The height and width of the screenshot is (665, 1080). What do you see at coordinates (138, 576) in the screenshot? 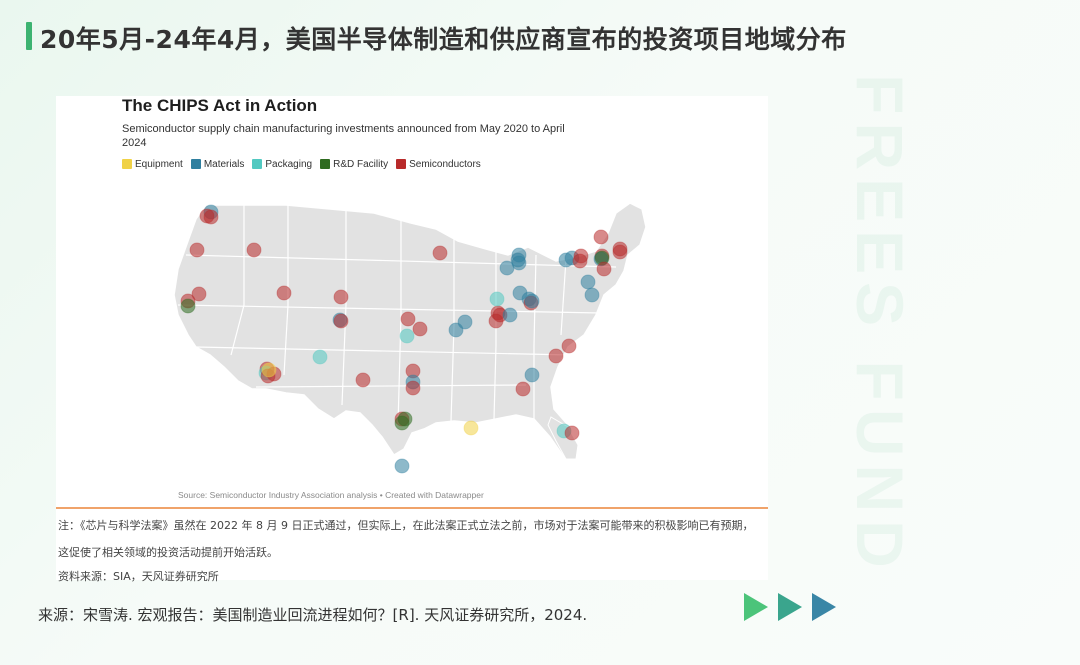
I see `note-source: 资料来源：SIA，天风证券研究所` at bounding box center [138, 576].